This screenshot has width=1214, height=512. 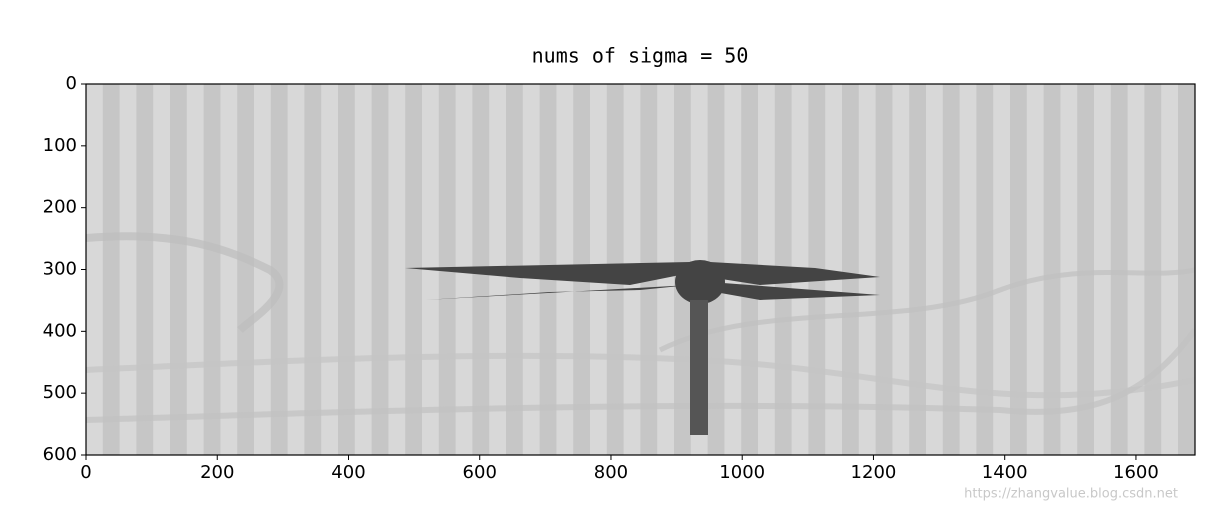 I want to click on y-tick-label: 600, so click(x=60, y=454).